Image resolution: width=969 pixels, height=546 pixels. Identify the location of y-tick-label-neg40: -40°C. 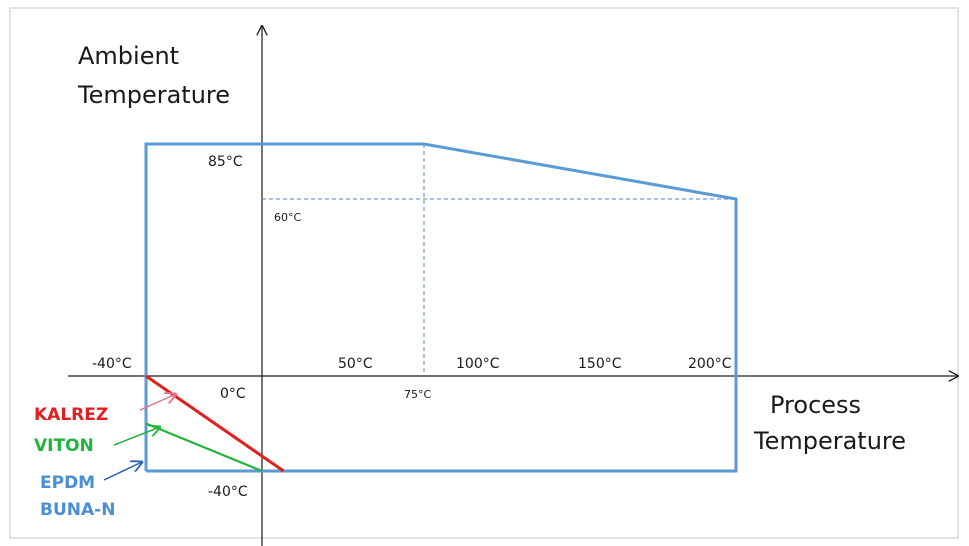
(228, 492).